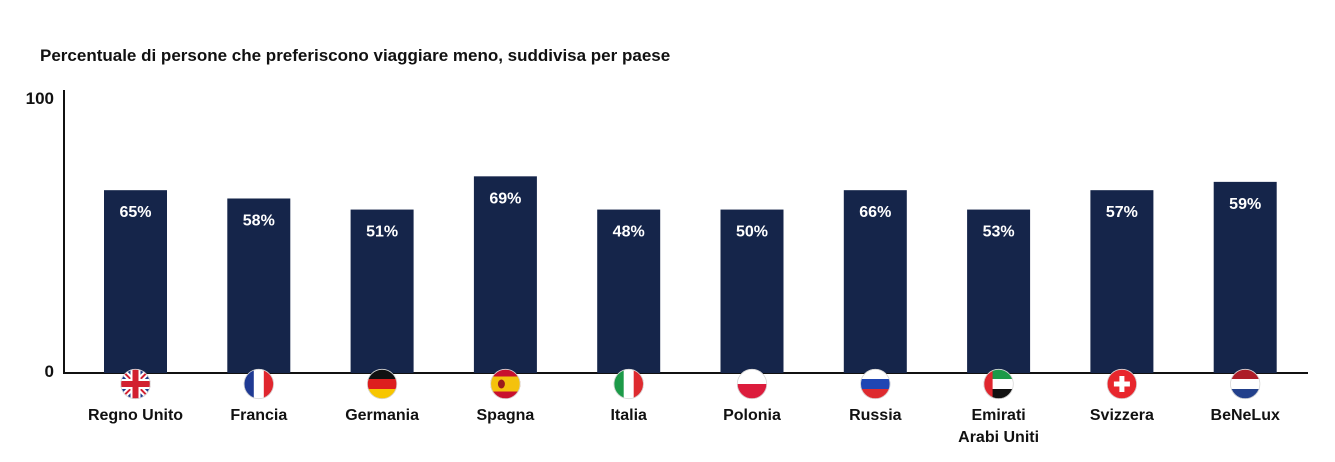  What do you see at coordinates (382, 415) in the screenshot?
I see `category-label-2: Germania` at bounding box center [382, 415].